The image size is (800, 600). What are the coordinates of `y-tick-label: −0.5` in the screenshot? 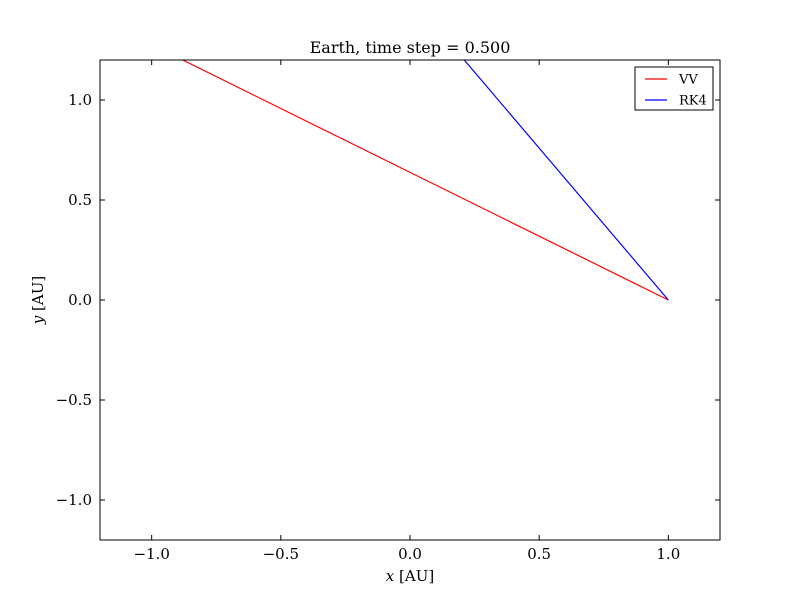 It's located at (74, 400).